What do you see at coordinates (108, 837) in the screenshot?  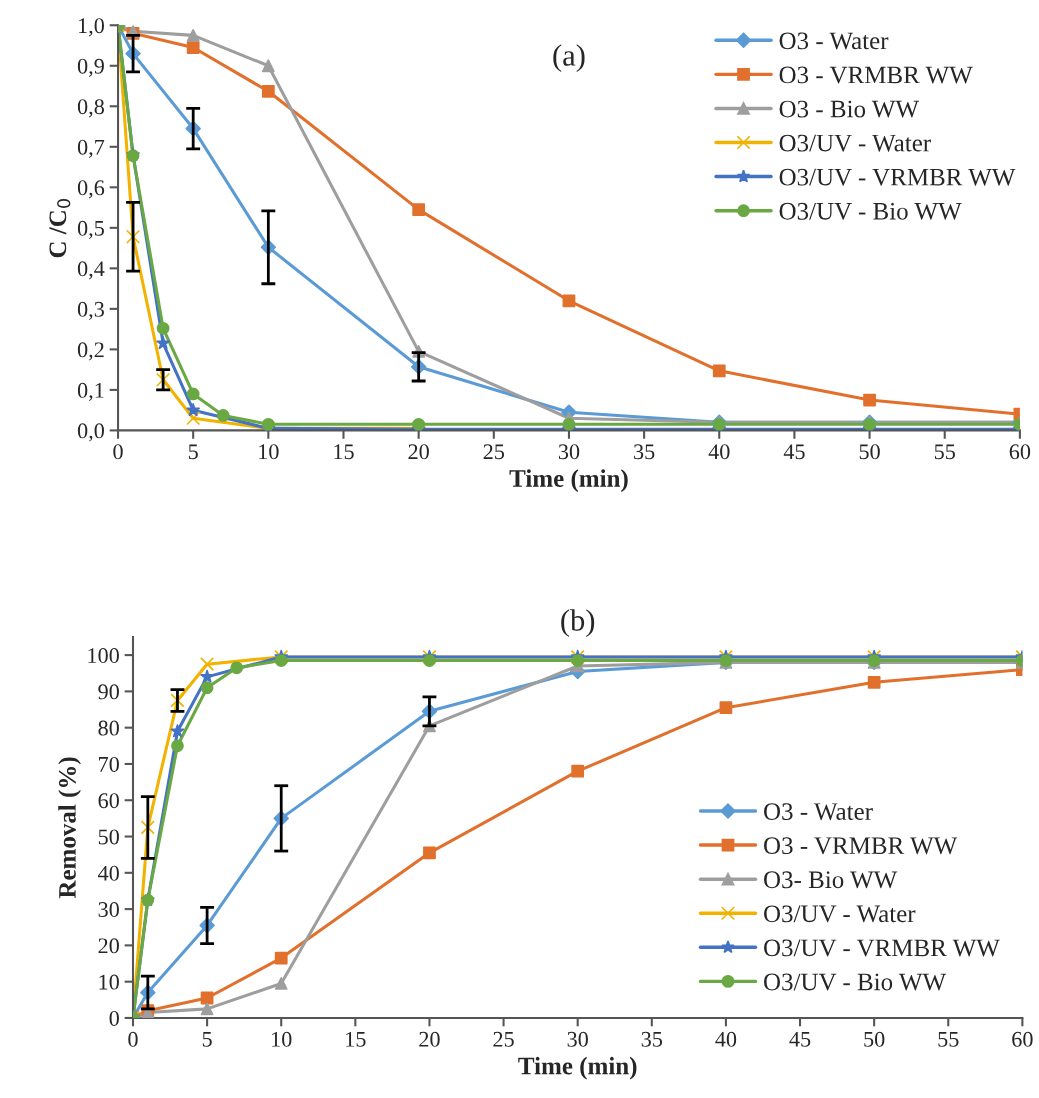 I see `y-tick-label: 50` at bounding box center [108, 837].